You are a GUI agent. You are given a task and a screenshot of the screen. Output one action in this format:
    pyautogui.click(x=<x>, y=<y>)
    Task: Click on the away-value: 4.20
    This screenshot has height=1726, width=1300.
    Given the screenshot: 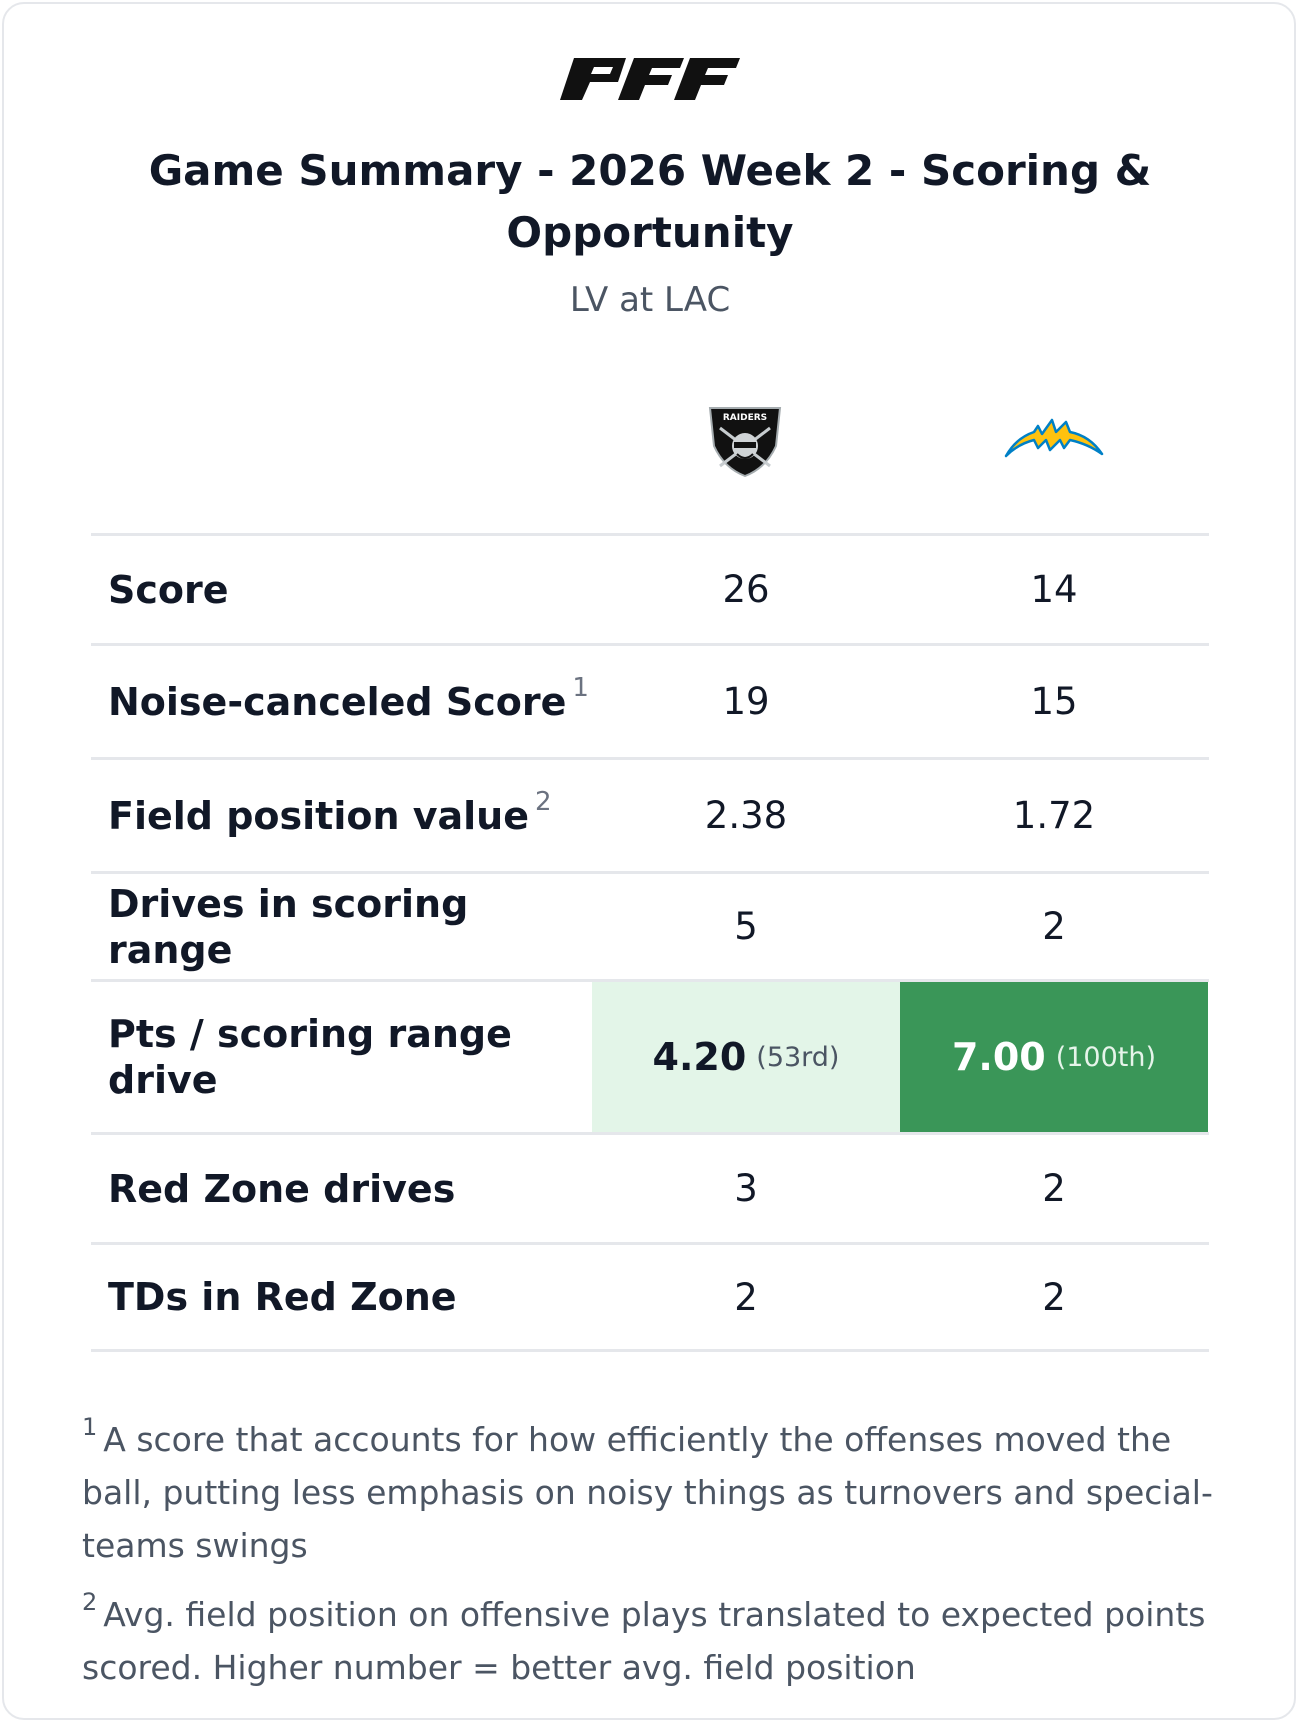 What is the action you would take?
    pyautogui.click(x=699, y=1057)
    